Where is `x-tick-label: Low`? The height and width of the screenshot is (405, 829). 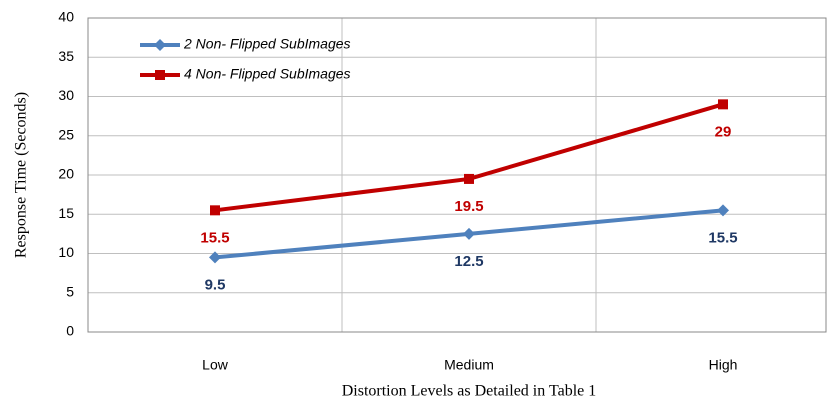
x-tick-label: Low is located at coordinates (215, 365).